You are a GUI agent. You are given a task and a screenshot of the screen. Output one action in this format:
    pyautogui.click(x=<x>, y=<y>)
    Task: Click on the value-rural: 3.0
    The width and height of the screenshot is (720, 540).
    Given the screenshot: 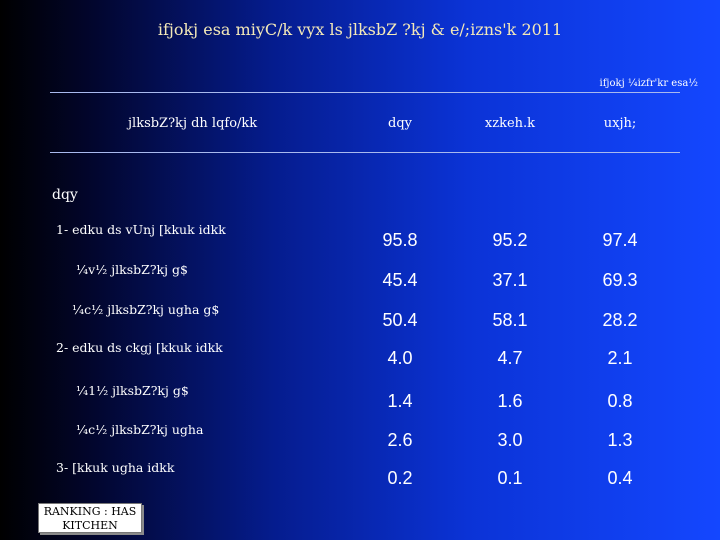 What is the action you would take?
    pyautogui.click(x=510, y=440)
    